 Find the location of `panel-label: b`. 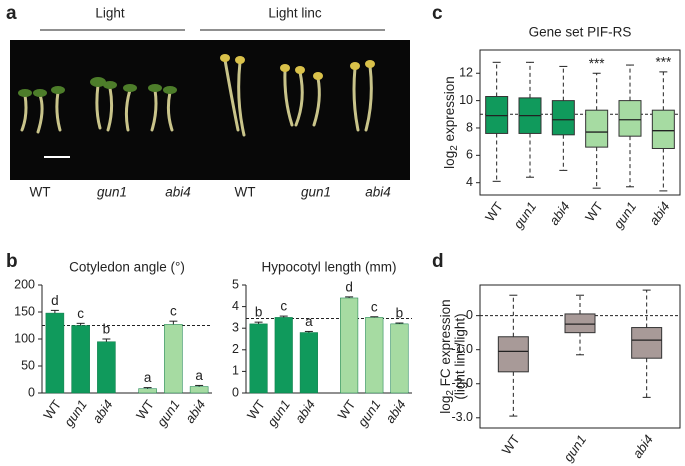

panel-label: b is located at coordinates (12, 261).